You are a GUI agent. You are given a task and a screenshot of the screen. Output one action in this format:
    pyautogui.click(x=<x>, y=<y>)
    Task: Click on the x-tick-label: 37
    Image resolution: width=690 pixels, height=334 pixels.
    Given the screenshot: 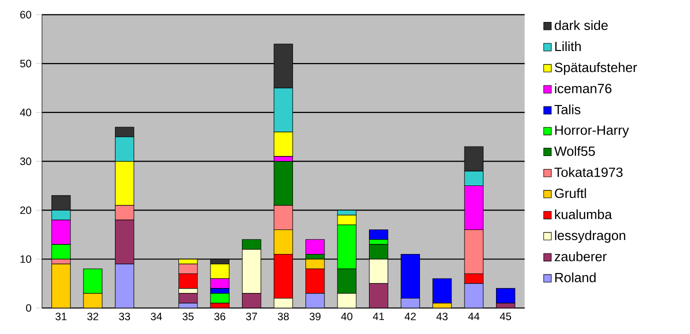 What is the action you would take?
    pyautogui.click(x=251, y=316)
    